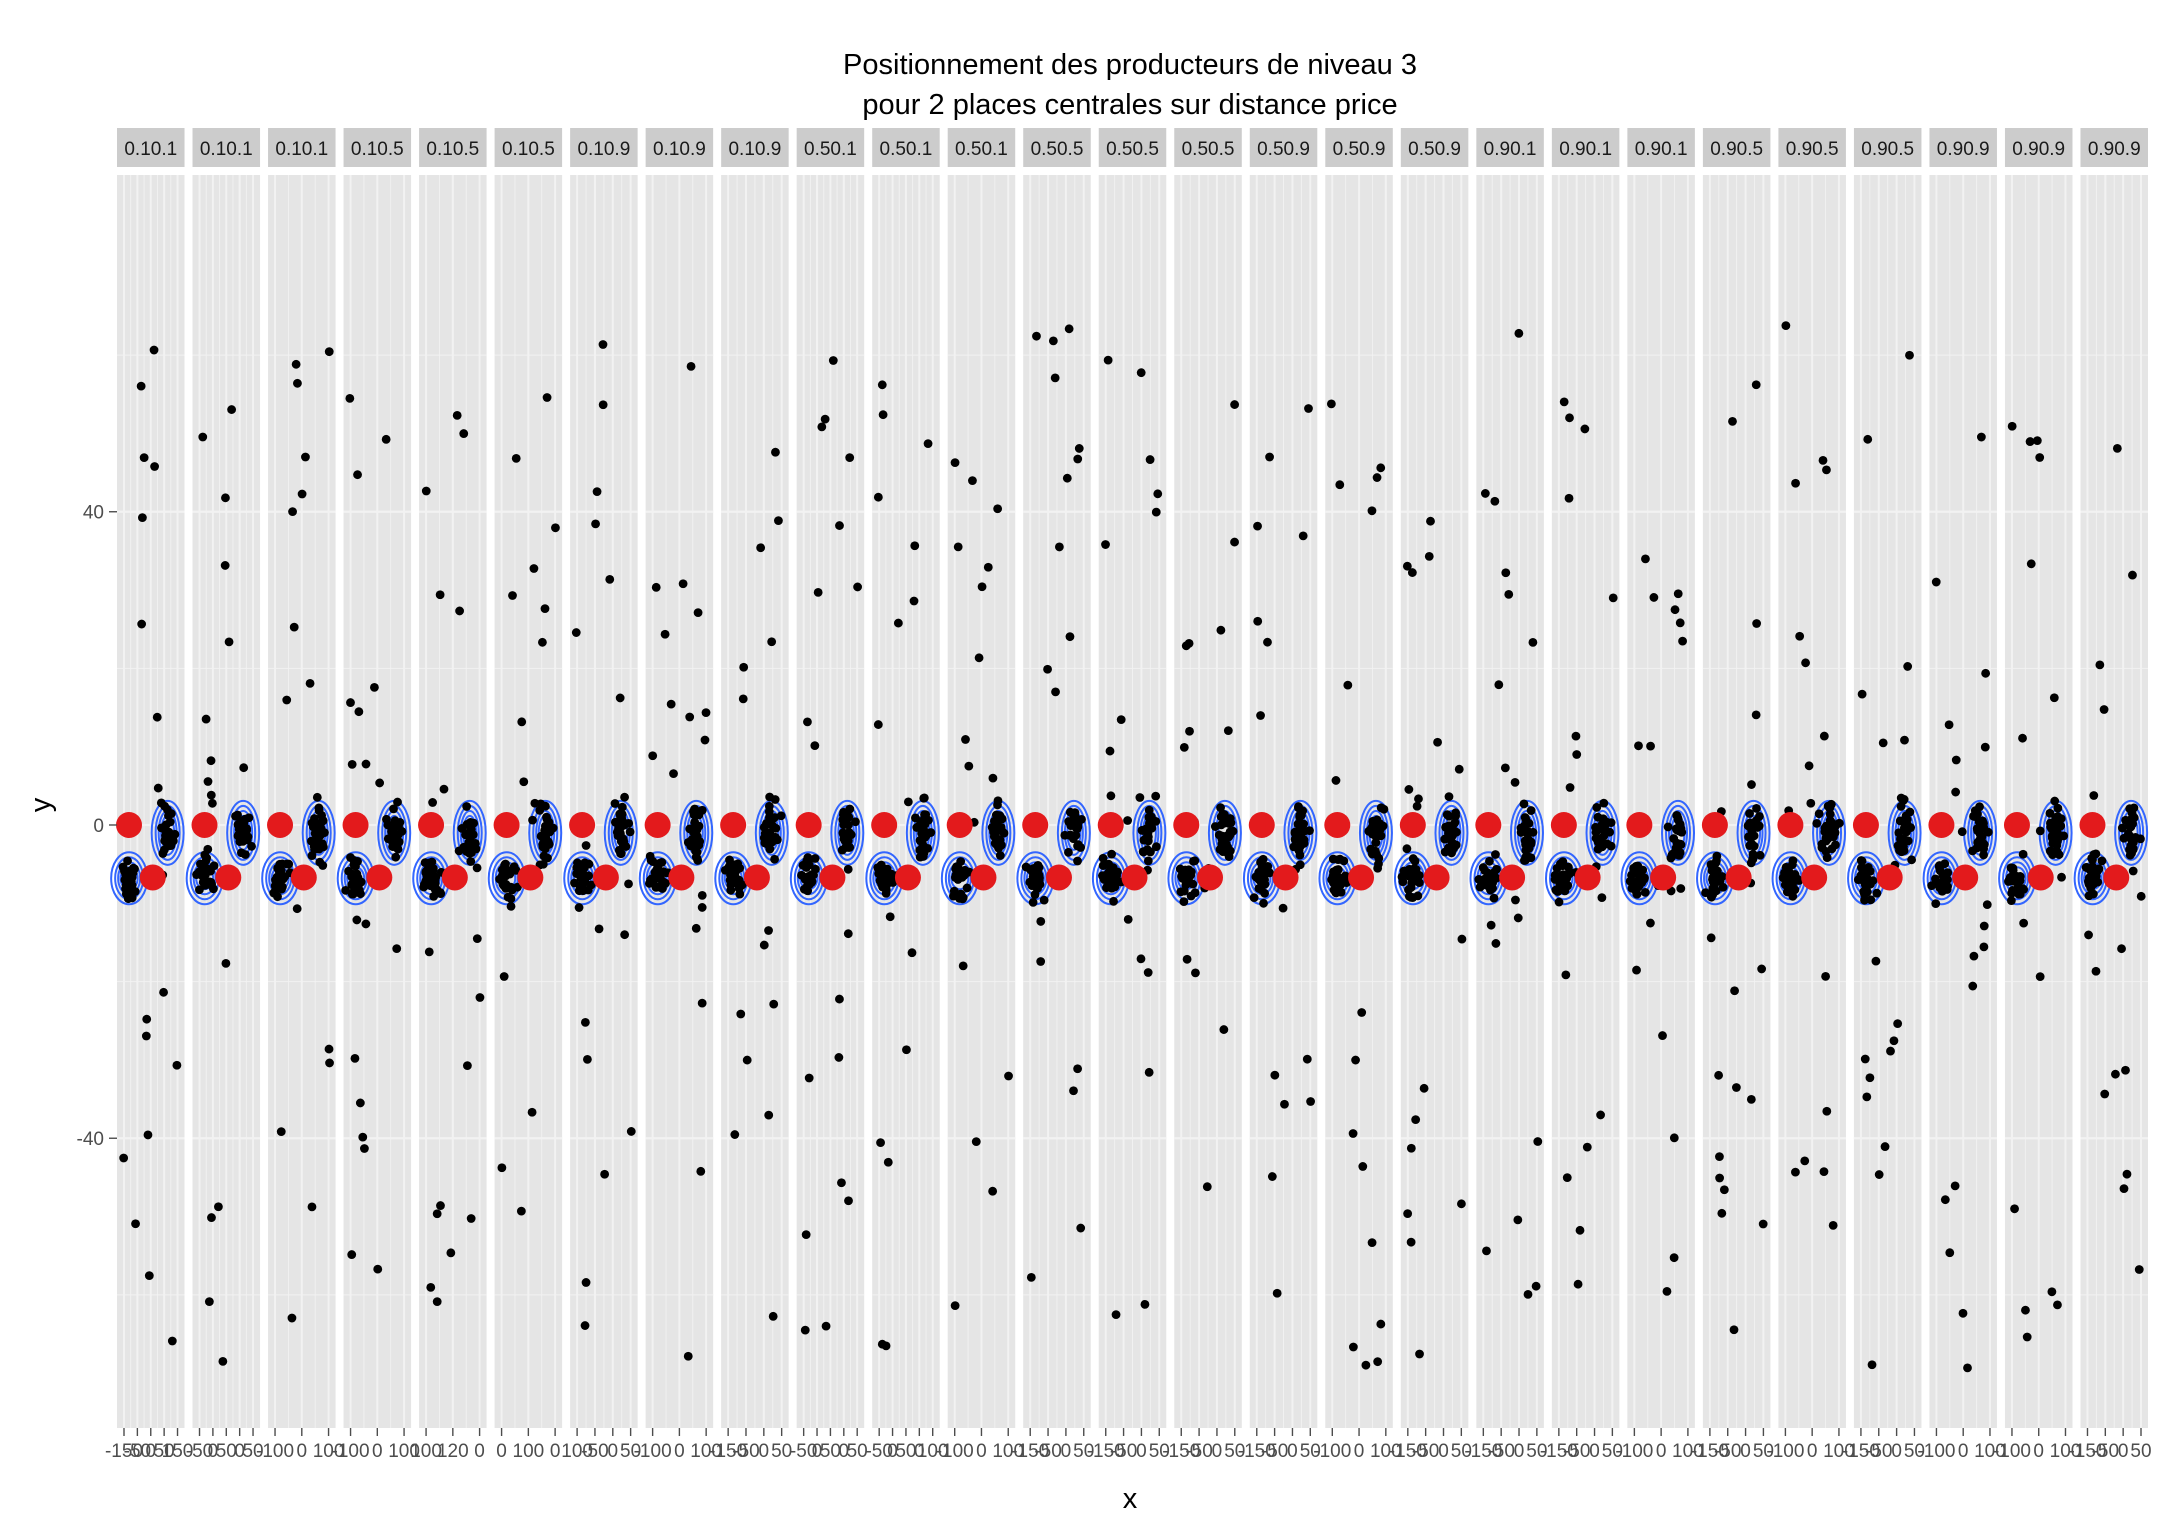 This screenshot has height=1536, width=2175. I want to click on x-tick-label: -150, so click(1559, 1451).